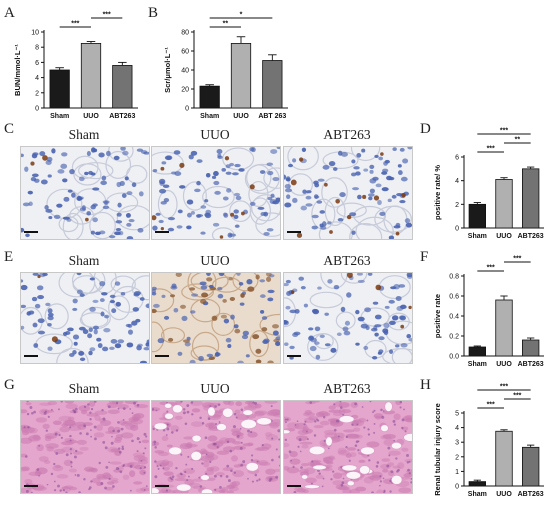 The width and height of the screenshot is (550, 505). Describe the element at coordinates (216, 193) in the screenshot. I see `micrograph-c-uuo` at that location.